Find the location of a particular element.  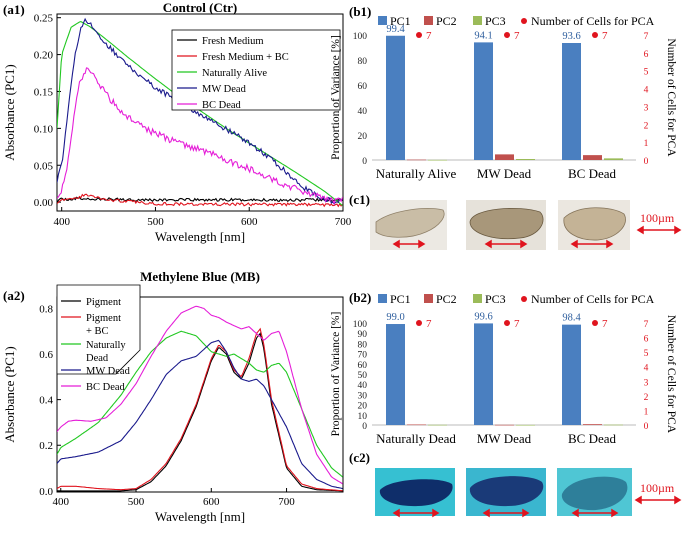

panel-label-a1: (a1) is located at coordinates (14, 9).